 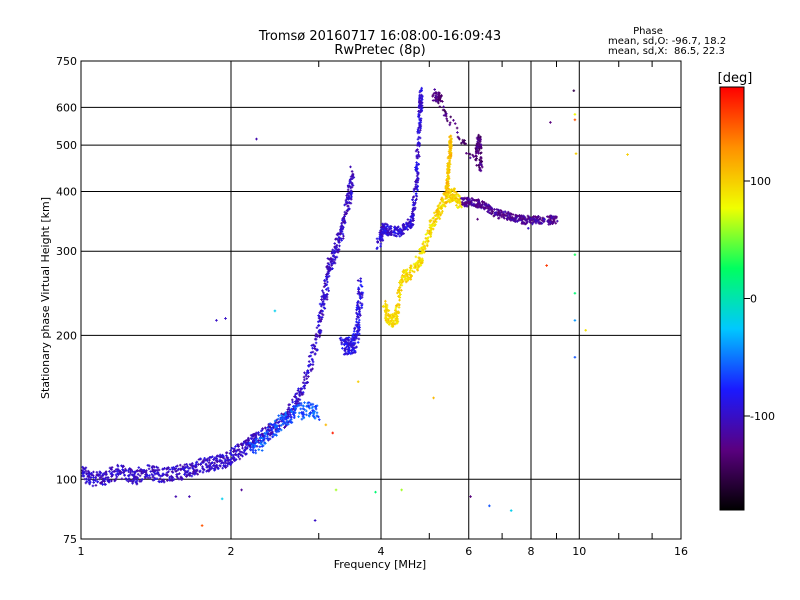 I want to click on x-tick-label: 1, so click(x=81, y=551).